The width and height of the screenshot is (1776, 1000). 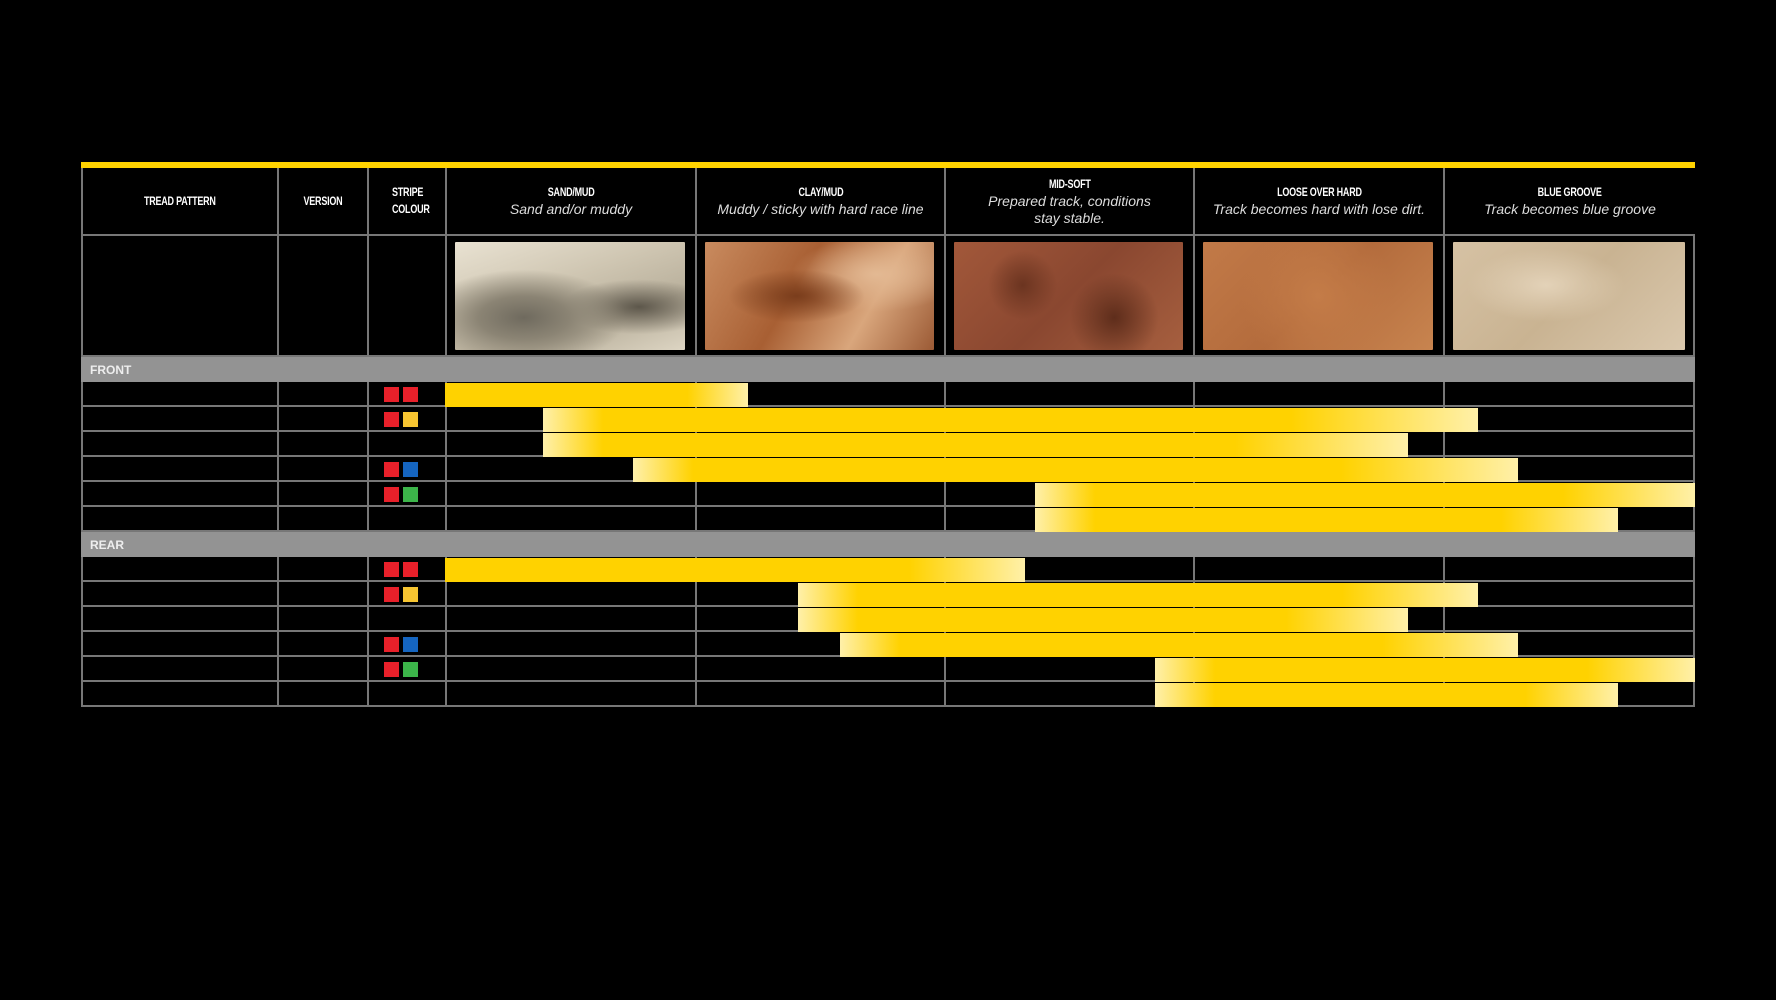 I want to click on column-title: MID-SOFT, so click(x=1069, y=183).